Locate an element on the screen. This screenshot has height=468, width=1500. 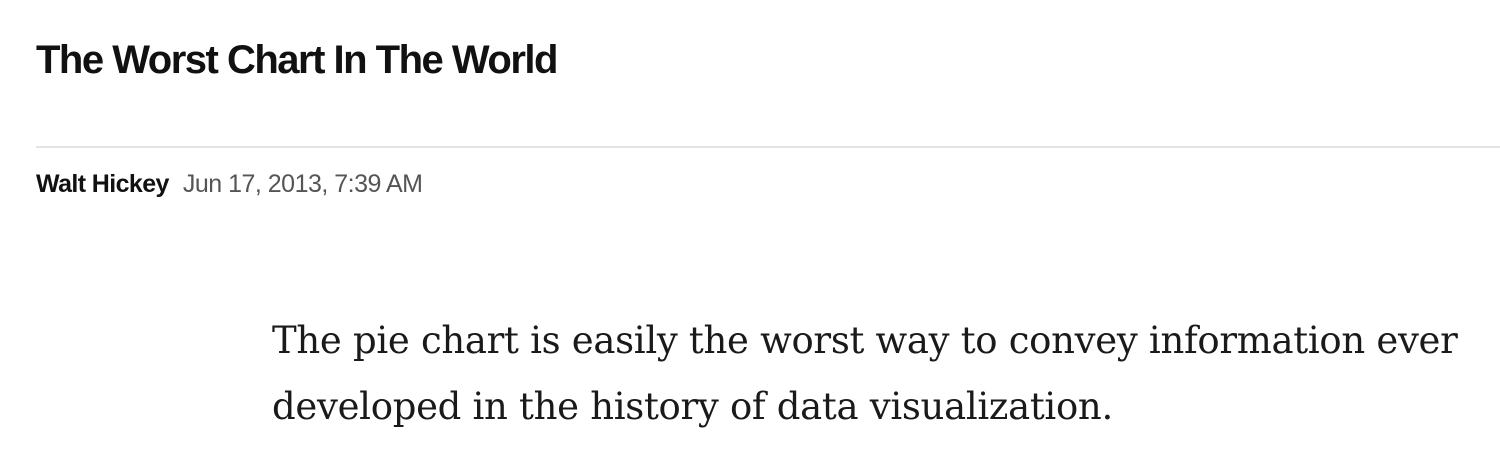
author-link: Walt Hickey is located at coordinates (102, 184).